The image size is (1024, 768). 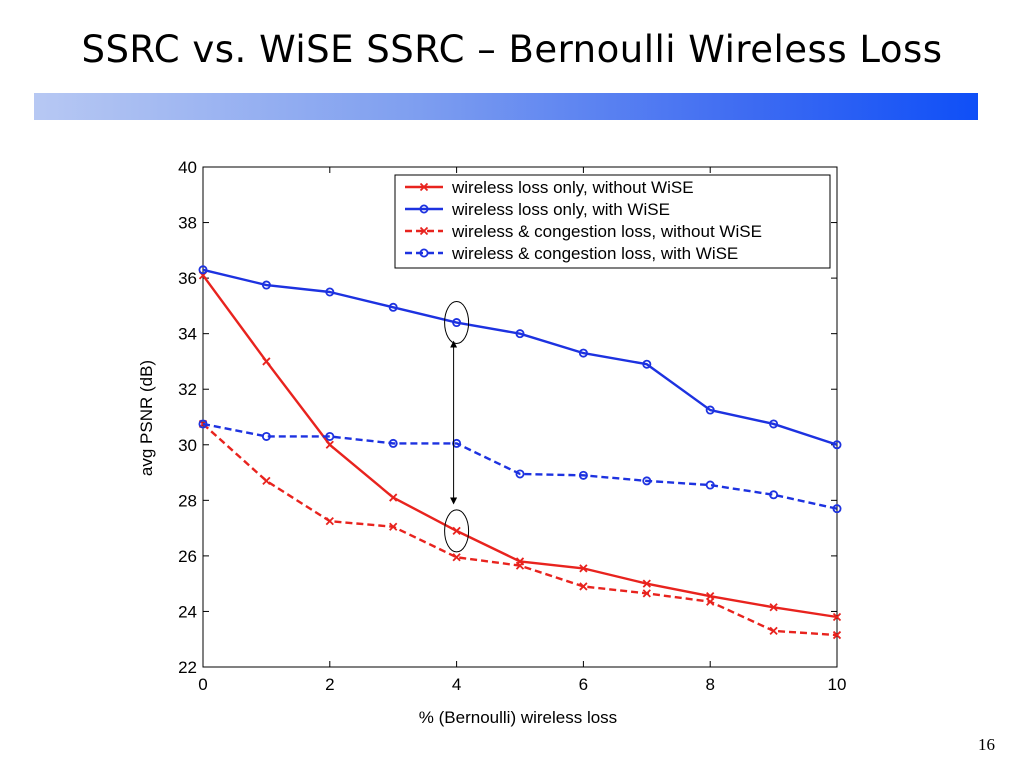 What do you see at coordinates (187, 389) in the screenshot?
I see `y-tick-label: 32` at bounding box center [187, 389].